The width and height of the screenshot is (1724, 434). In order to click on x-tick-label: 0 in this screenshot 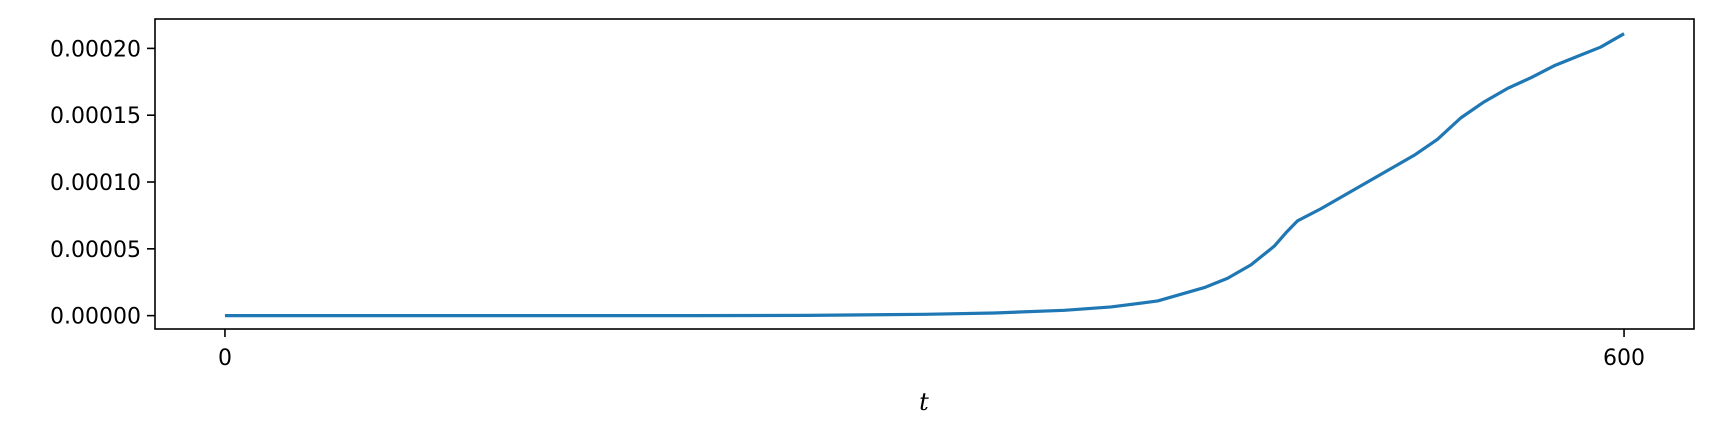, I will do `click(225, 358)`.